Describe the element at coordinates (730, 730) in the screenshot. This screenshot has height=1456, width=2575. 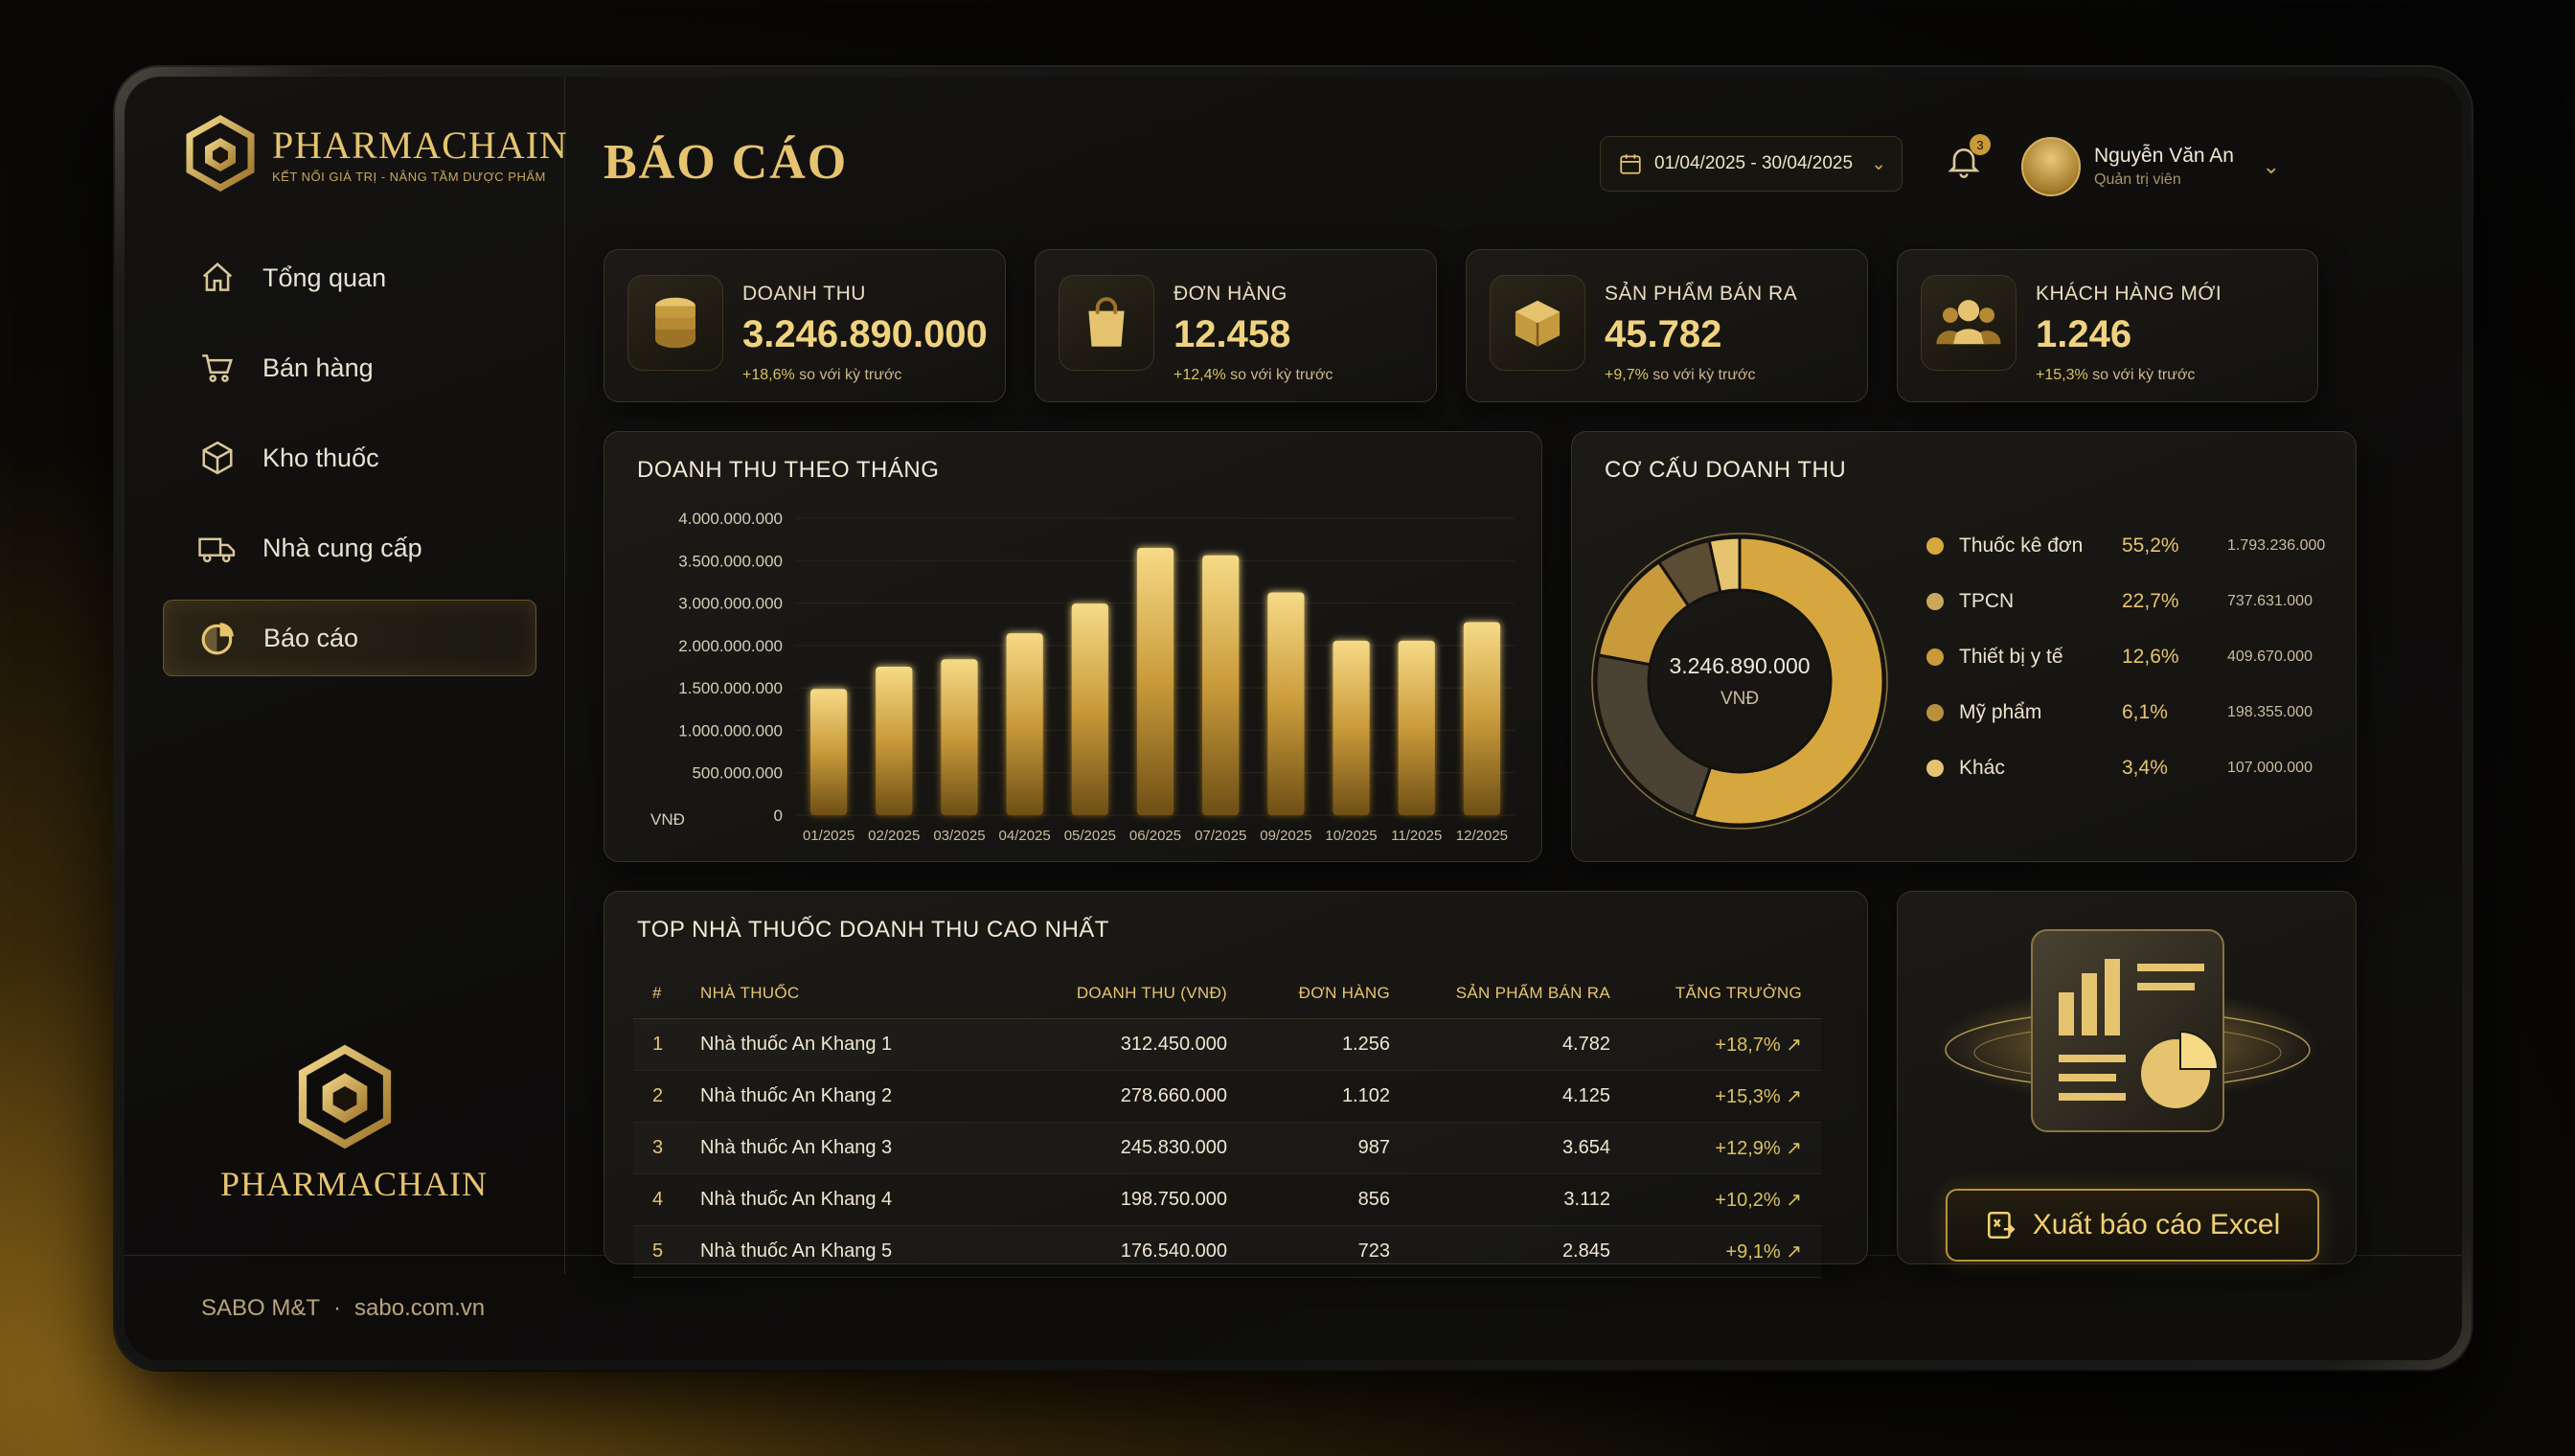
I see `y-tick-label: 1.000.000.000` at that location.